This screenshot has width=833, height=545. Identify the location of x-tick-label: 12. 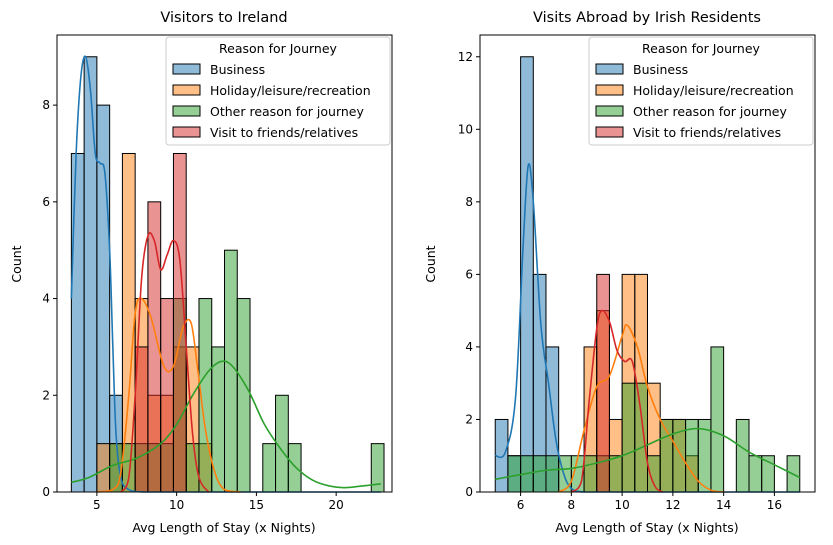
(672, 505).